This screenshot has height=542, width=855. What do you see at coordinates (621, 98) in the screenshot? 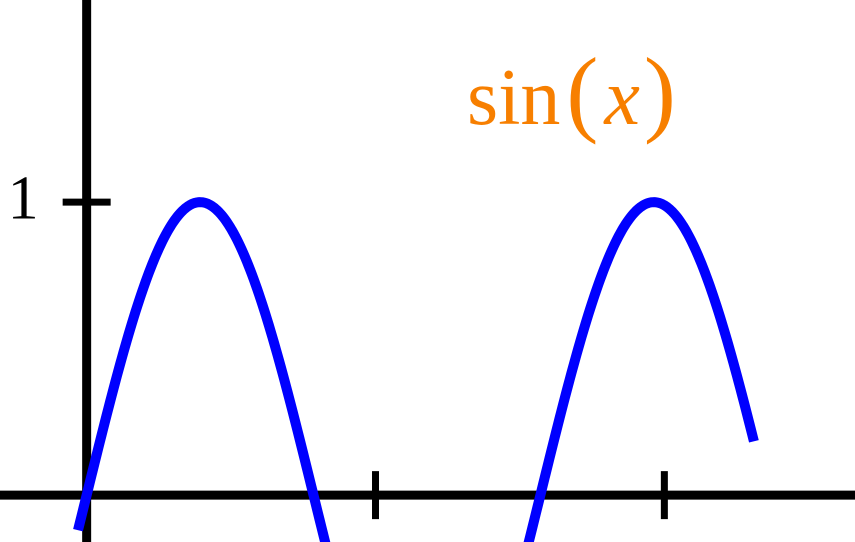
I see `variable-name: x` at bounding box center [621, 98].